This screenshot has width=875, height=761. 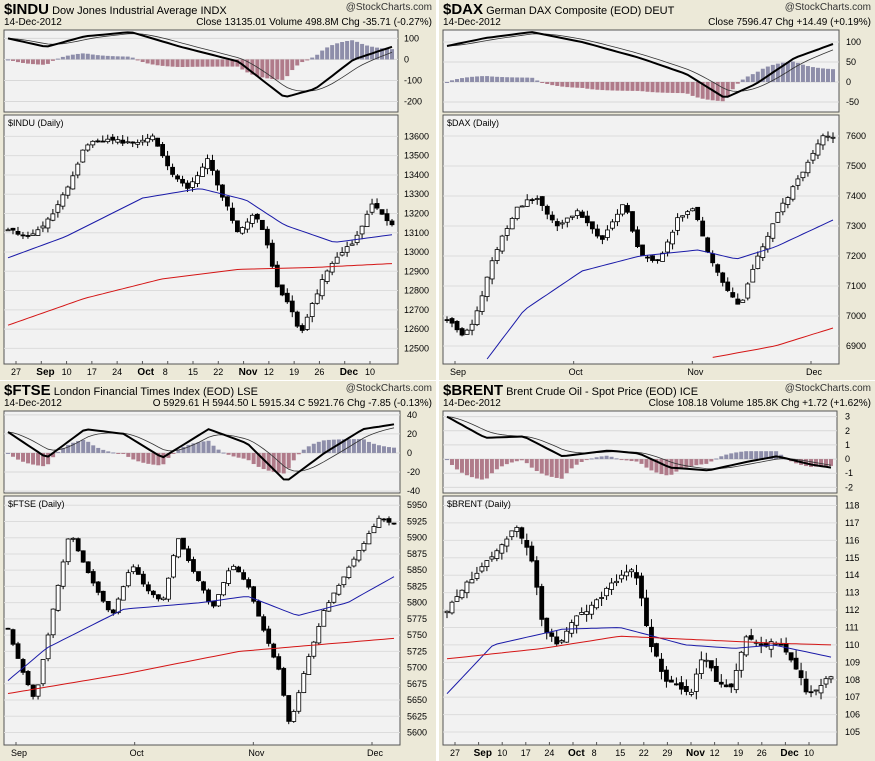 What do you see at coordinates (564, 11) in the screenshot?
I see `panel-name: German DAX Composite (EOD)` at bounding box center [564, 11].